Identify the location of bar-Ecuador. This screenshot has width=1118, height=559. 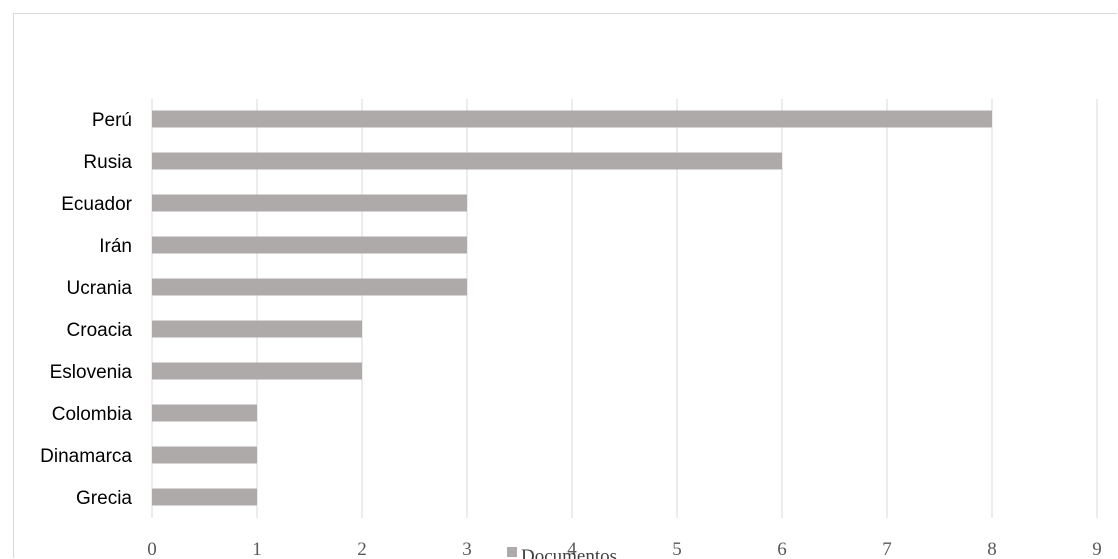
(309, 203).